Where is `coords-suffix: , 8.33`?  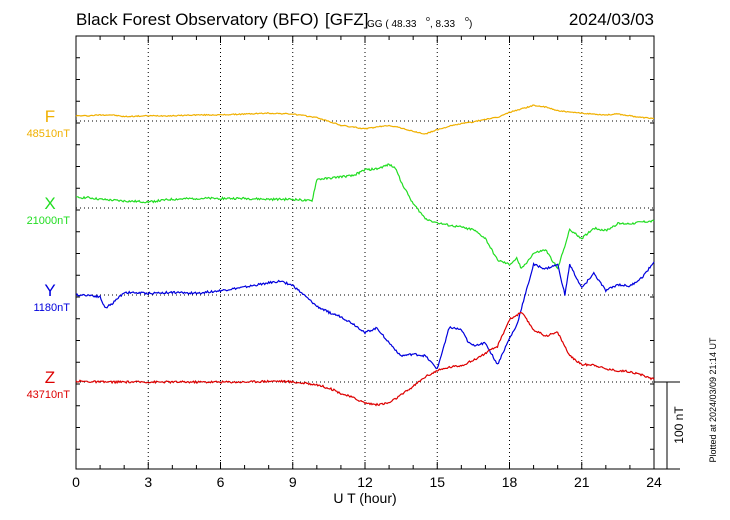 coords-suffix: , 8.33 is located at coordinates (442, 24).